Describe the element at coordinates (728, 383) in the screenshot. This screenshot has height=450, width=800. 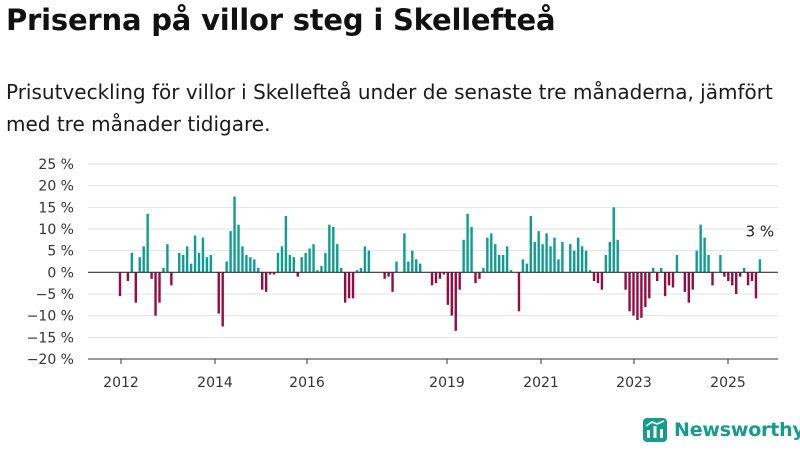
I see `x-tick-label: 2025` at that location.